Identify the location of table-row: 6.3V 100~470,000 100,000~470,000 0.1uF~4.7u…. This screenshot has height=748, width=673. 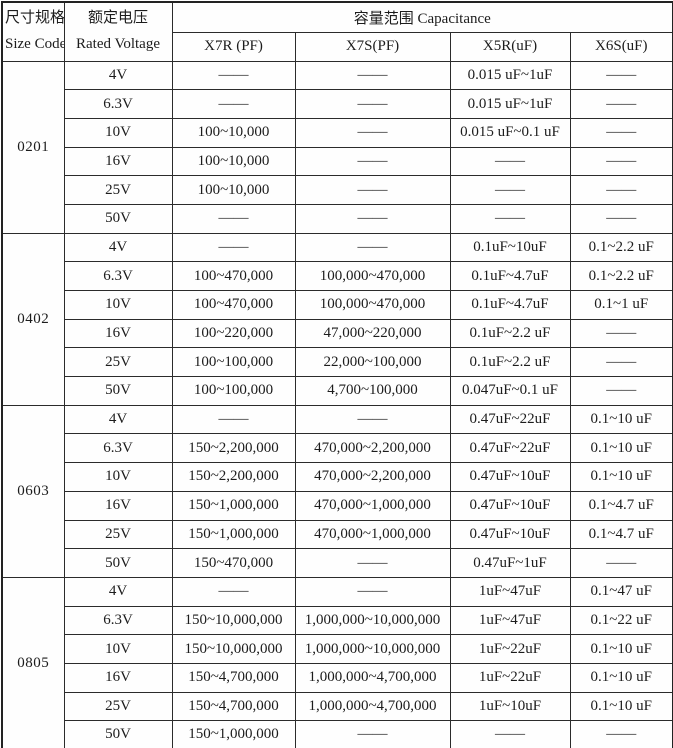
(337, 276).